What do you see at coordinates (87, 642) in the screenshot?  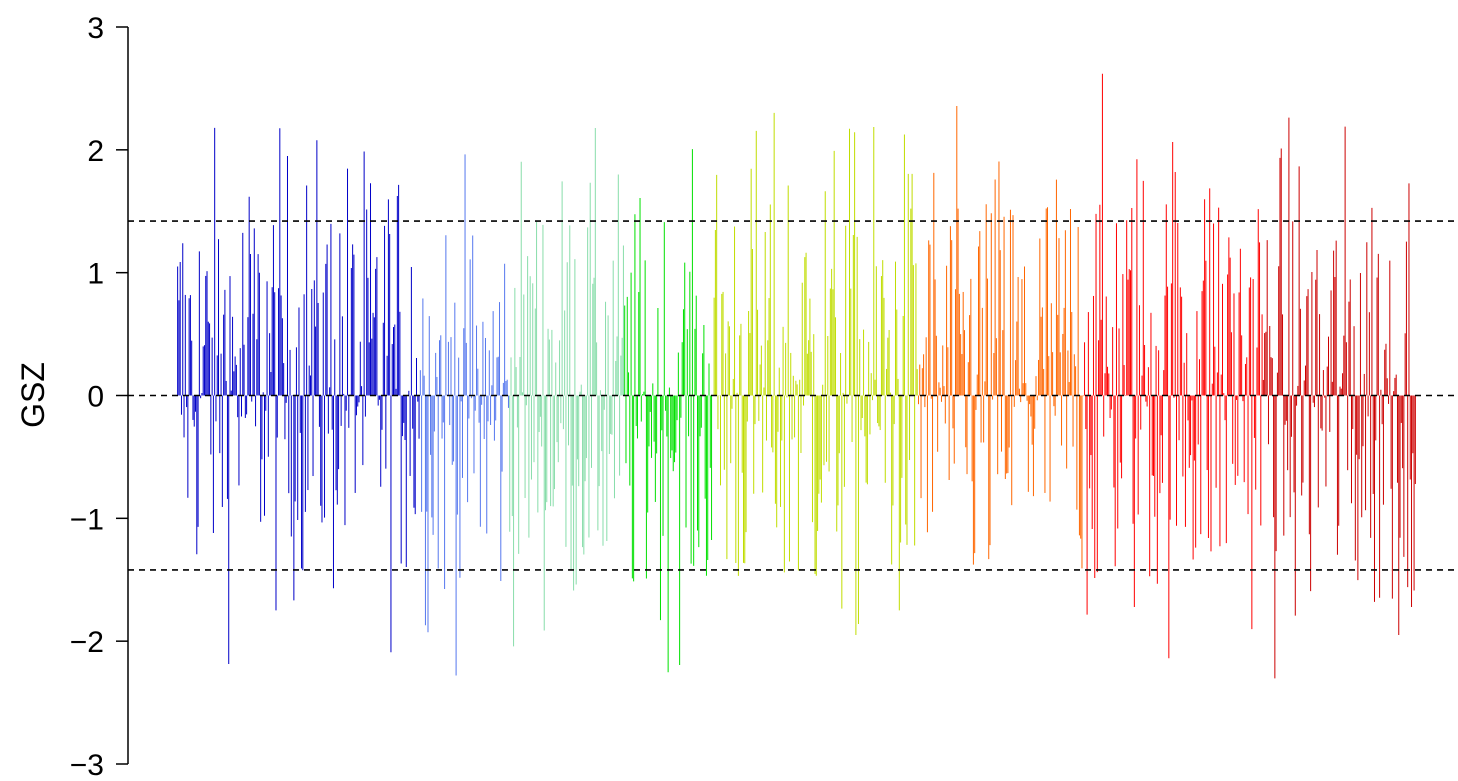 I see `y-tick-label: −2` at bounding box center [87, 642].